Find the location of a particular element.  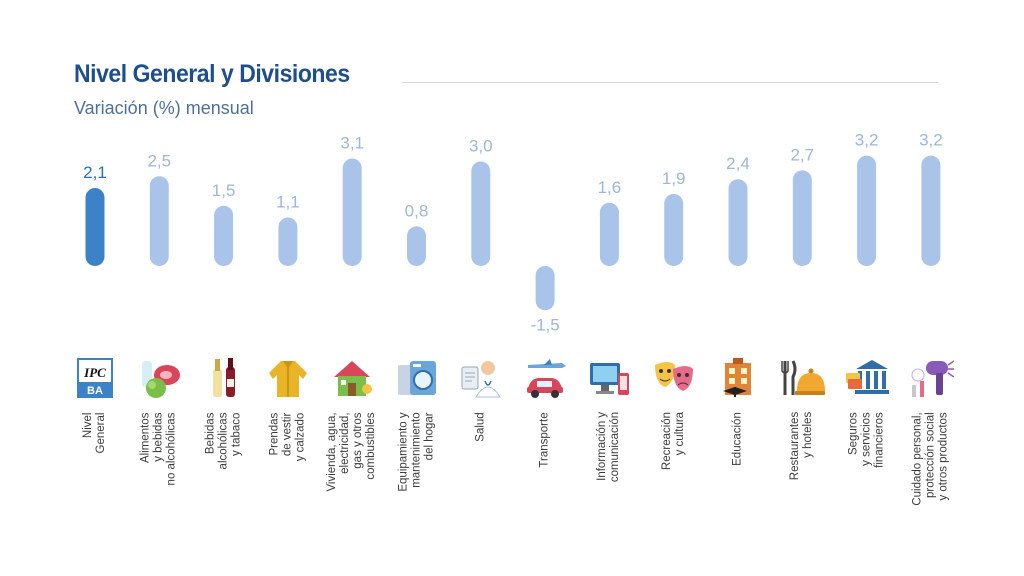

washing-machine-icon is located at coordinates (417, 378).